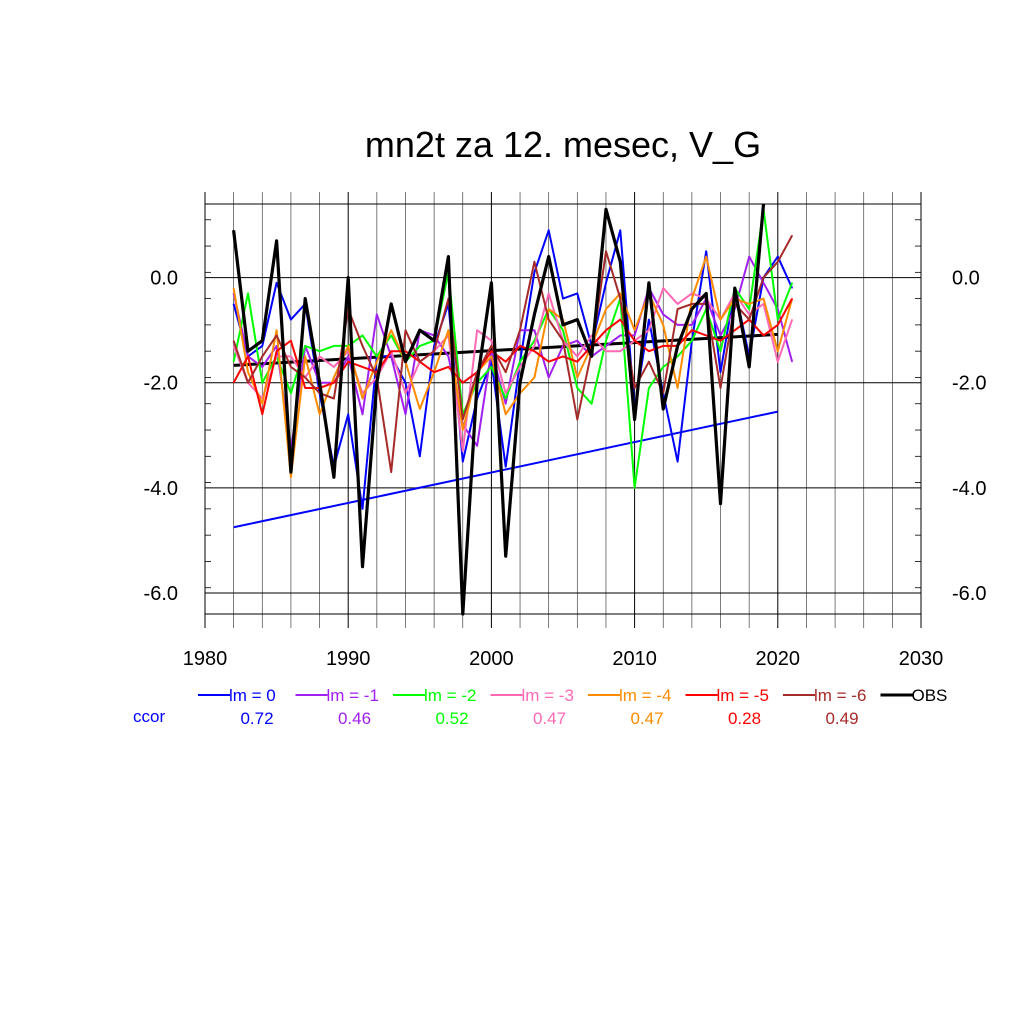 Image resolution: width=1024 pixels, height=1024 pixels. Describe the element at coordinates (353, 695) in the screenshot. I see `legend-label-1: lm = -1` at that location.